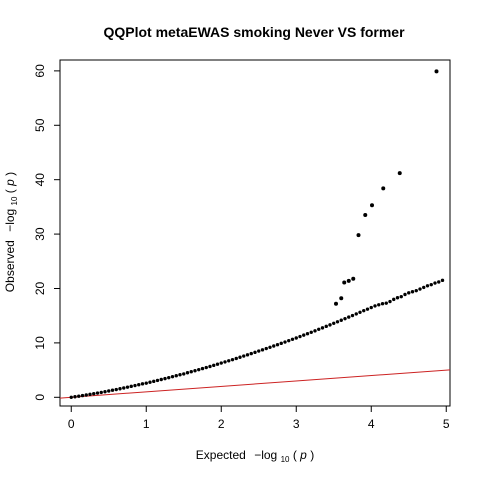 This screenshot has width=480, height=480. I want to click on y-tick-label: 40, so click(40, 180).